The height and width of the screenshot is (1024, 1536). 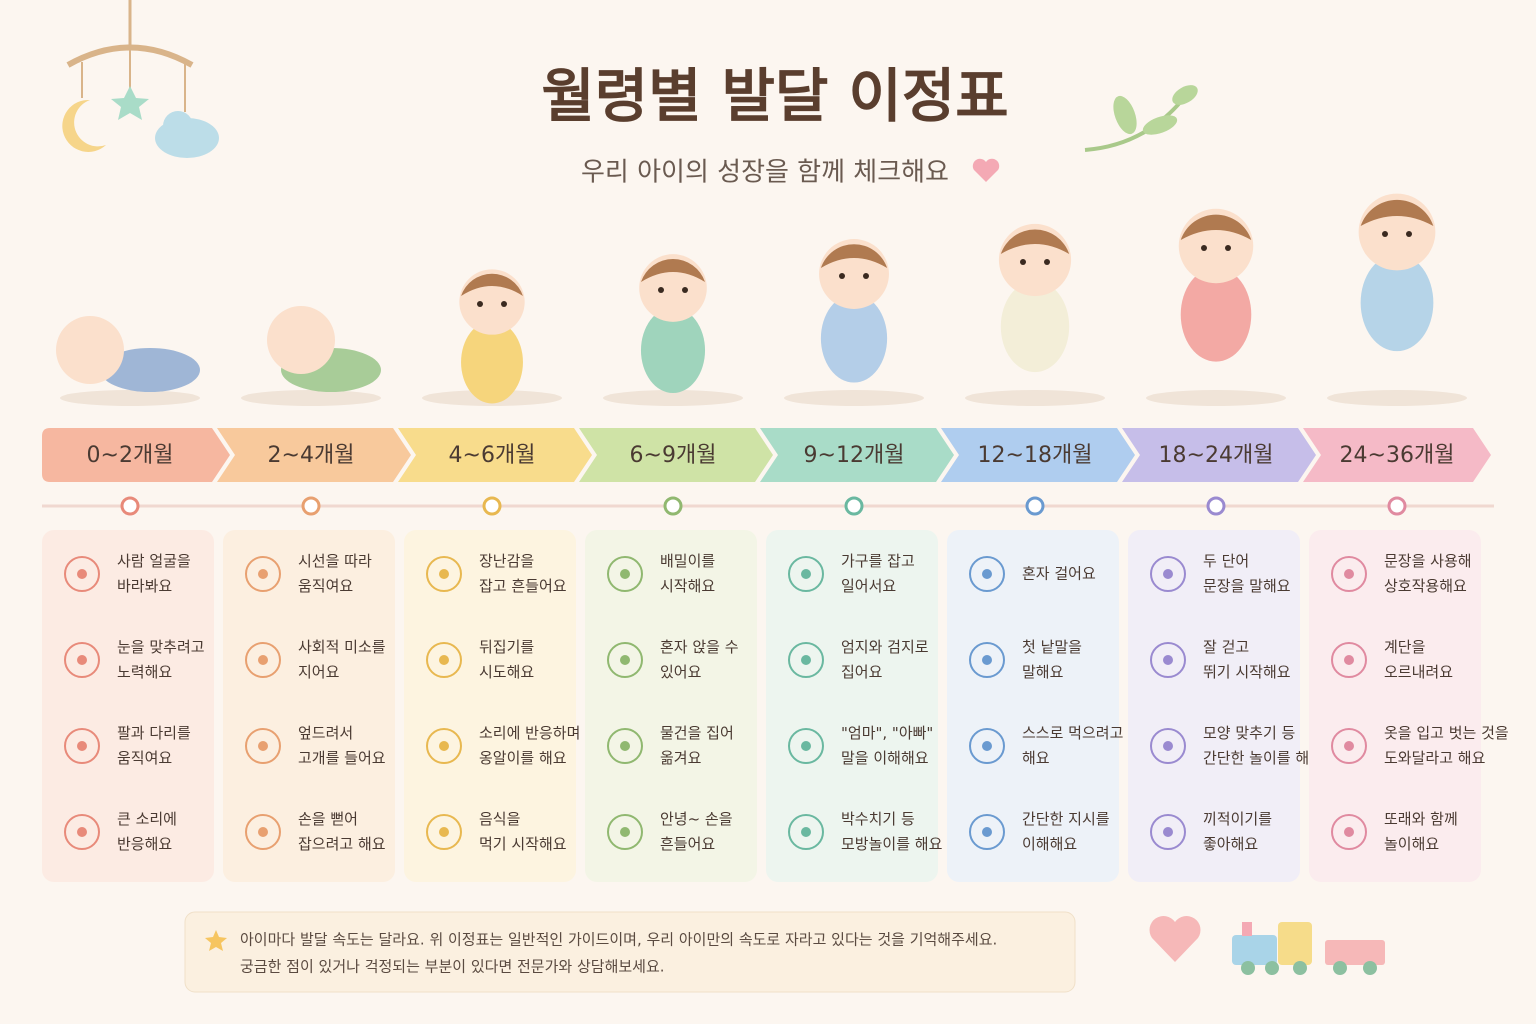 What do you see at coordinates (1267, 945) in the screenshot?
I see `toy-decoration` at bounding box center [1267, 945].